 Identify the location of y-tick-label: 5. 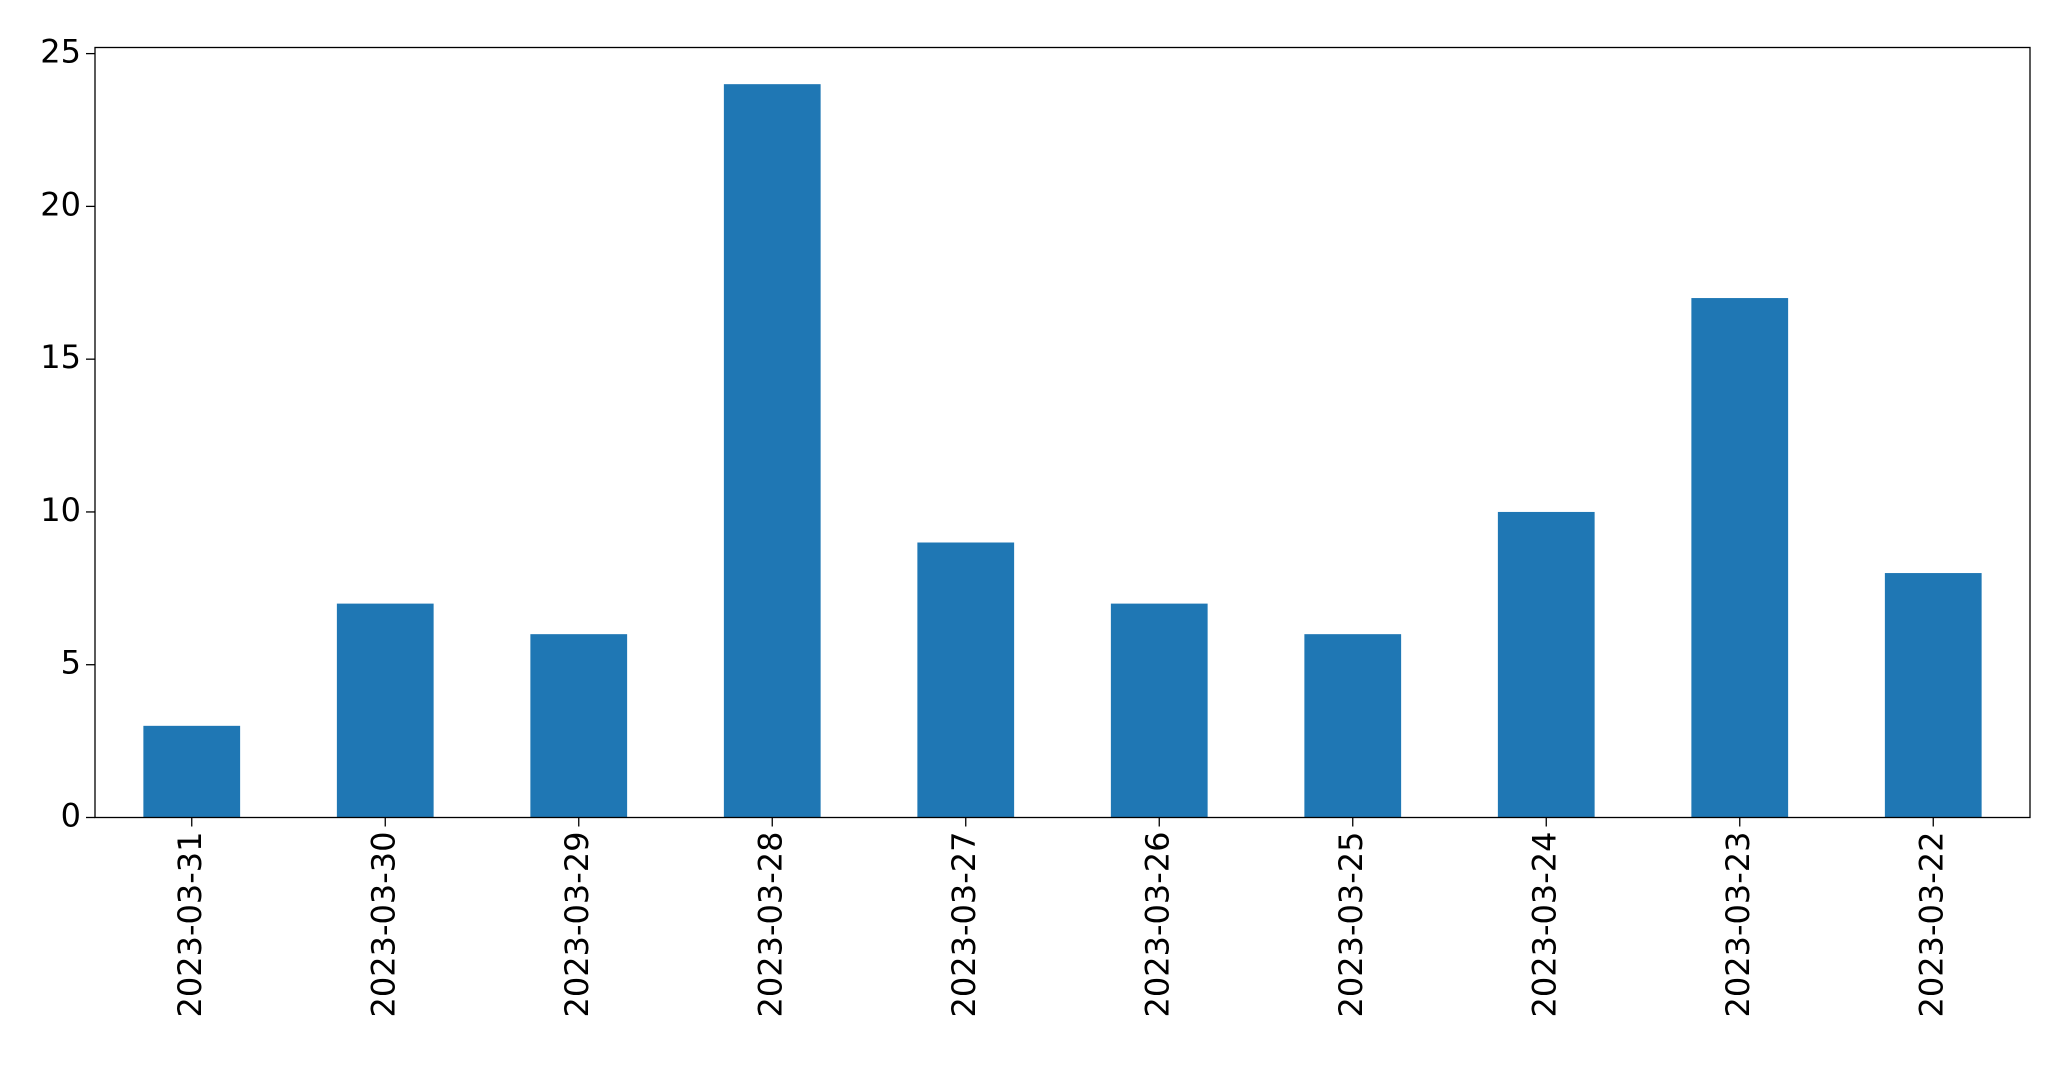
(71, 663).